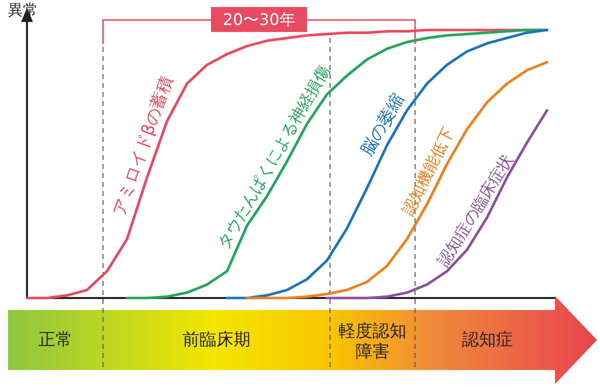 This screenshot has width=600, height=388. I want to click on text: 正常, so click(55, 340).